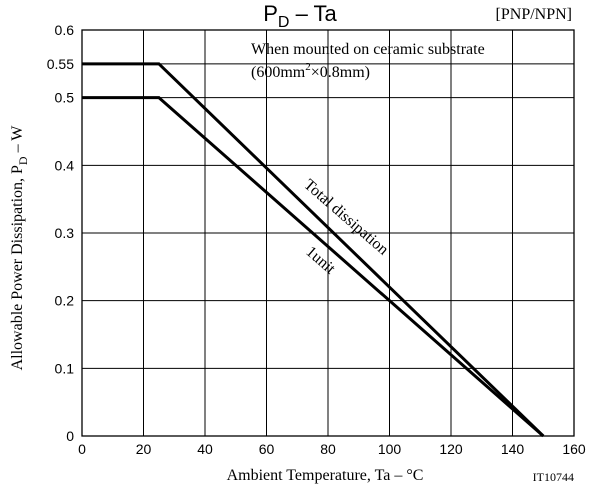 The width and height of the screenshot is (590, 493). What do you see at coordinates (205, 449) in the screenshot?
I see `x-tick-label-40: 40` at bounding box center [205, 449].